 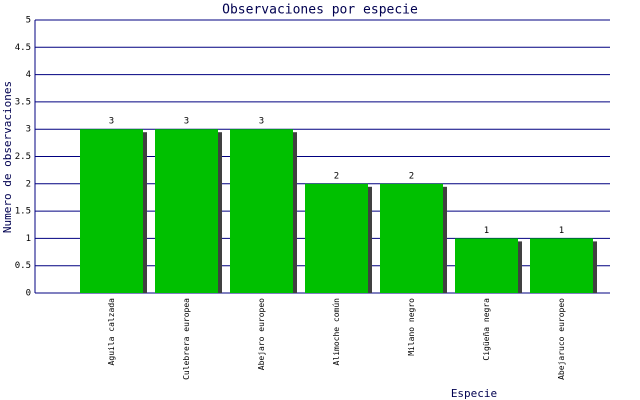 What do you see at coordinates (261, 334) in the screenshot?
I see `x-tick-label: Abejaro europeo` at bounding box center [261, 334].